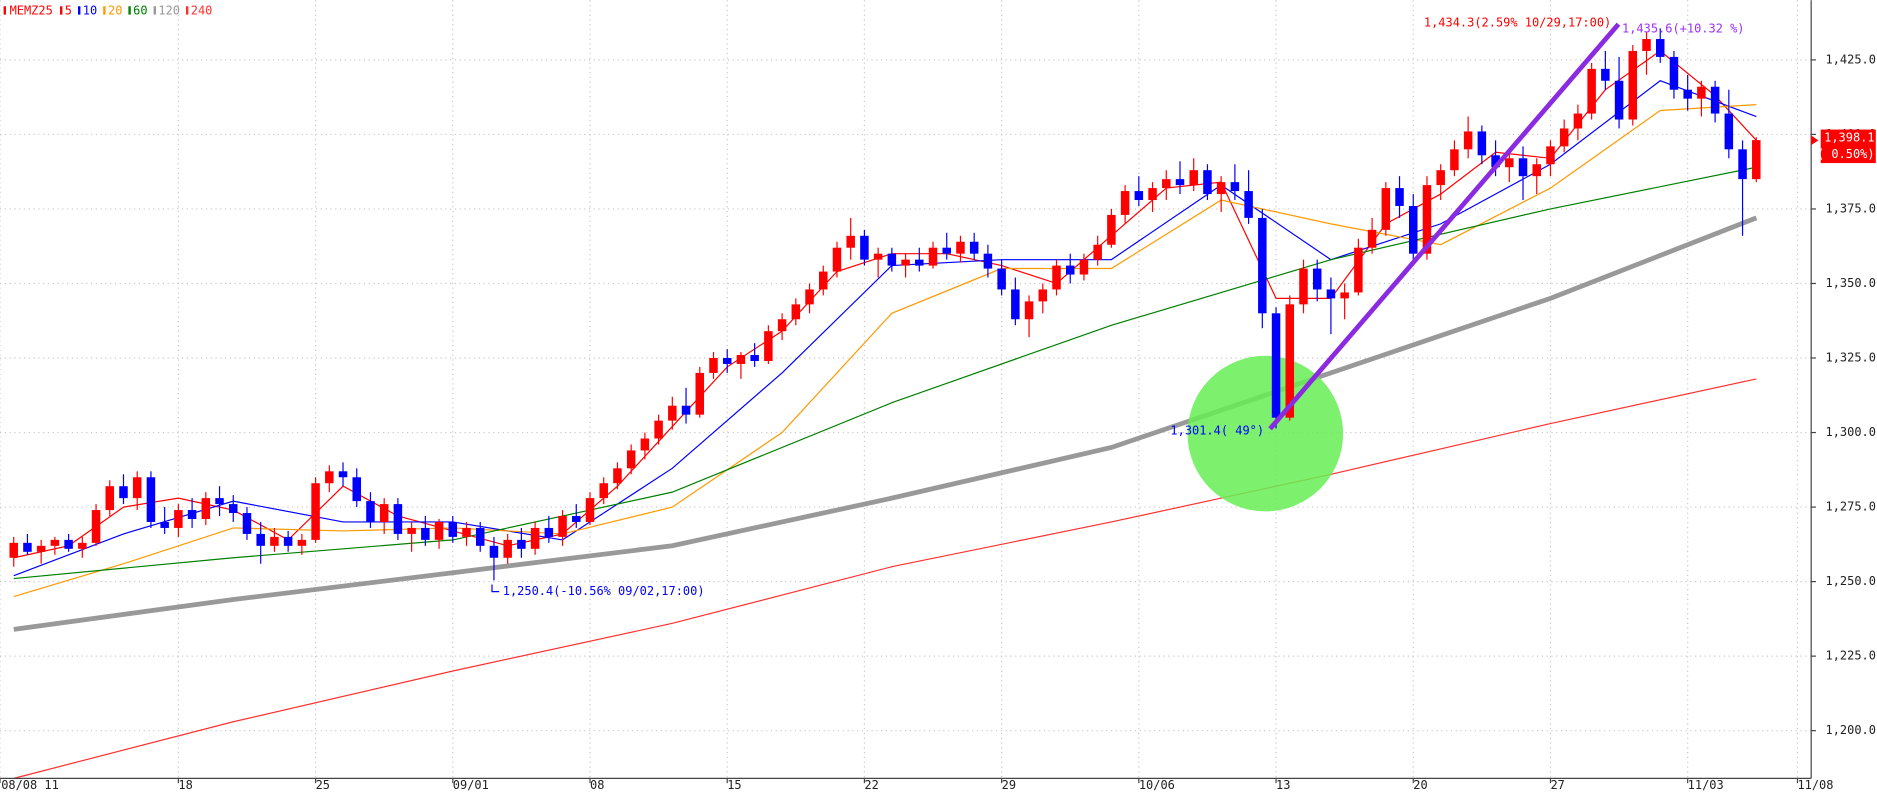 This screenshot has width=1877, height=793. What do you see at coordinates (1849, 137) in the screenshot?
I see `price-tag-price: 1,398.1` at bounding box center [1849, 137].